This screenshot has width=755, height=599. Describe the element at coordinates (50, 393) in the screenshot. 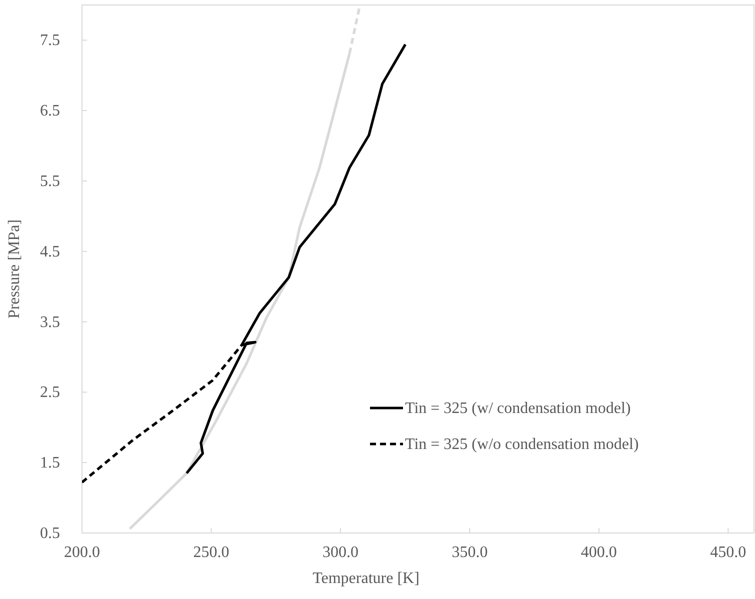

I see `y-tick-label: 2.5` at that location.